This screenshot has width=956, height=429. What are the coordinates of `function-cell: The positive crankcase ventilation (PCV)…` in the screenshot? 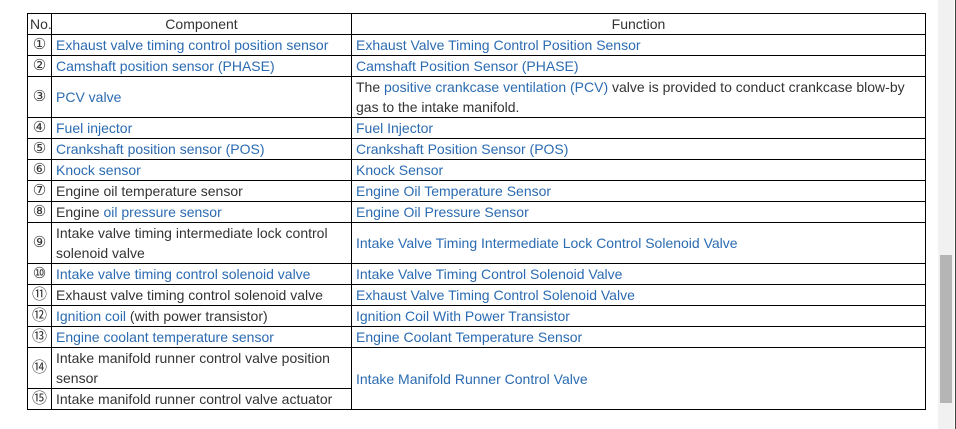 It's located at (638, 97).